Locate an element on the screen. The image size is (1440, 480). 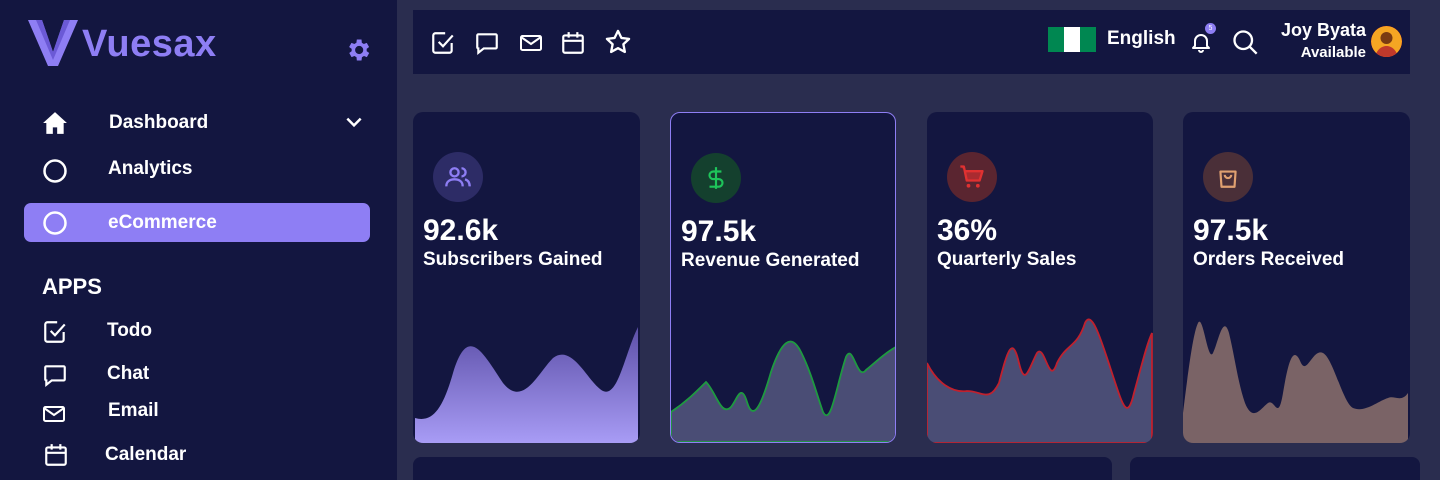
bottom-panel-right is located at coordinates (1275, 468).